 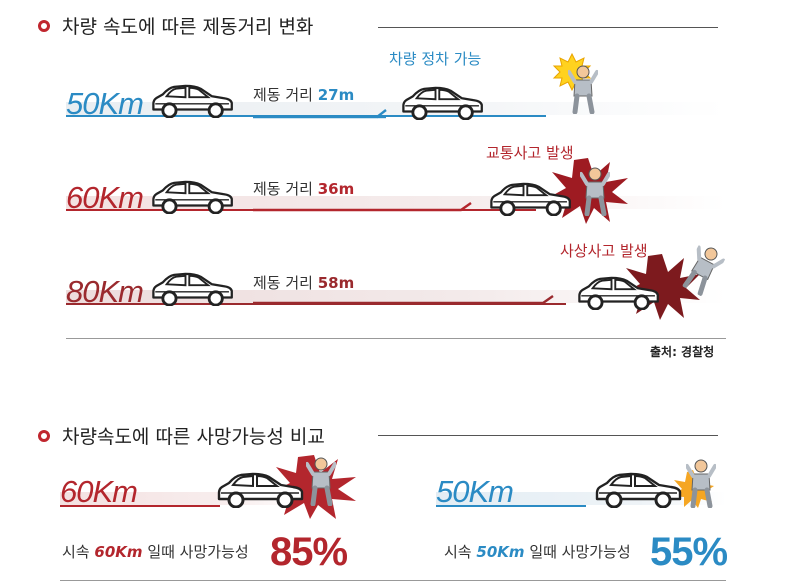 What do you see at coordinates (530, 153) in the screenshot?
I see `event-label: 교통사고 발생` at bounding box center [530, 153].